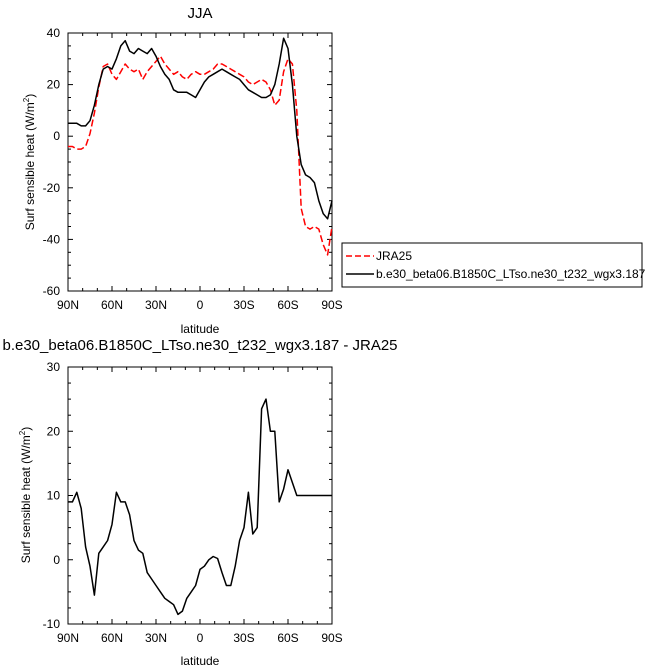  Describe the element at coordinates (54, 367) in the screenshot. I see `y-tick-label: 30` at that location.